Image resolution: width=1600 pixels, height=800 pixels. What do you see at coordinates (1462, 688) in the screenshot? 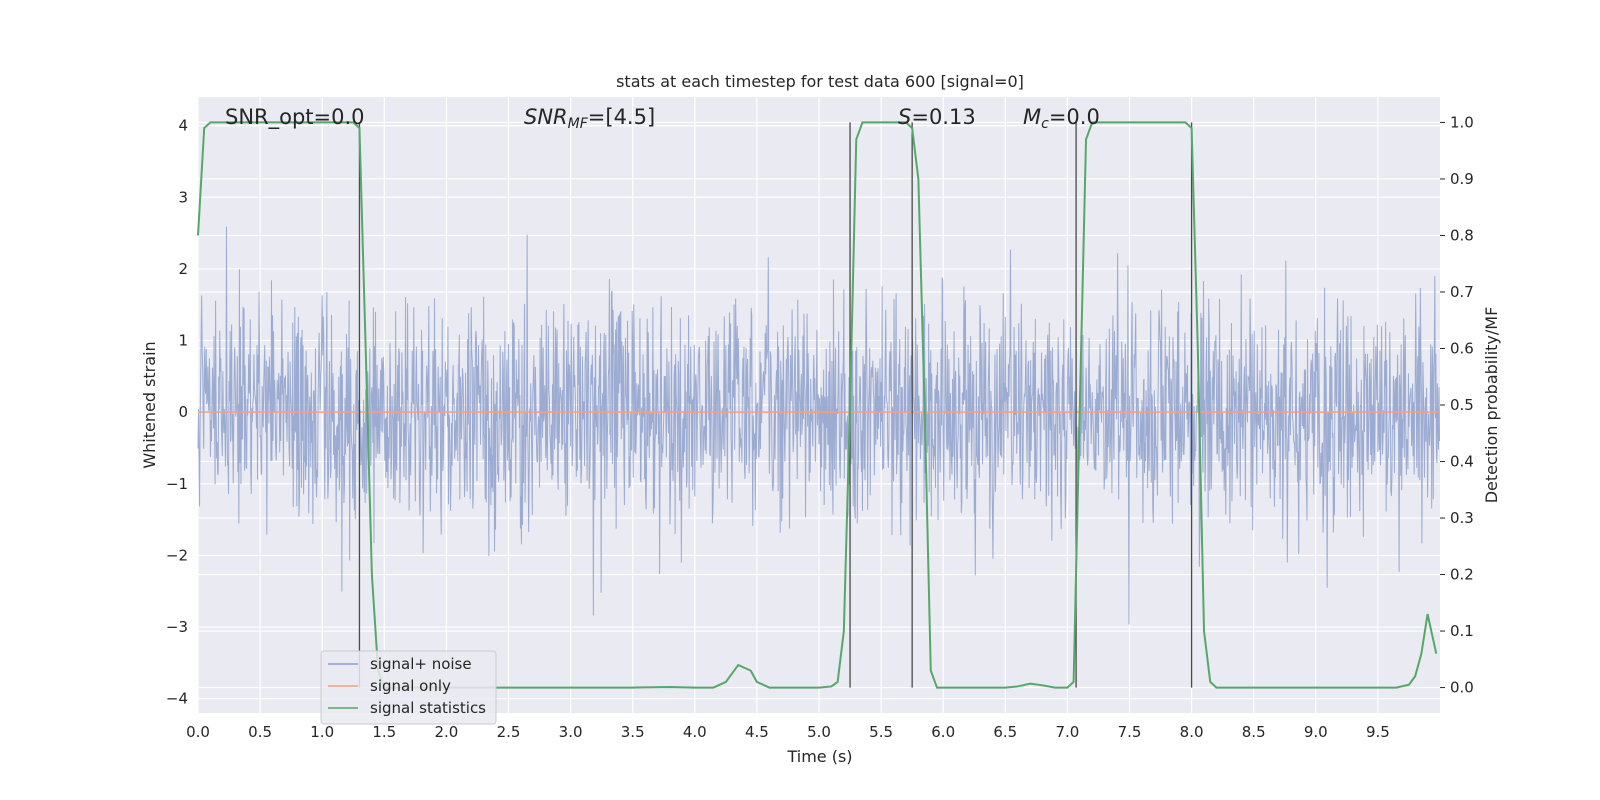
I see `y2-tick-label: 0.0` at bounding box center [1462, 688].